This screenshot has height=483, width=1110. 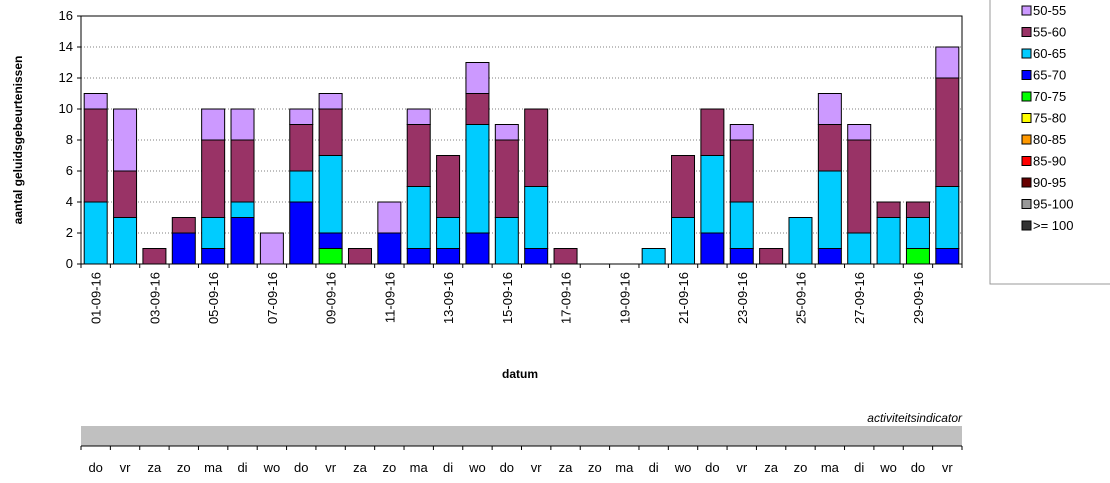 What do you see at coordinates (331, 298) in the screenshot?
I see `x-tick-label: 09-09-16` at bounding box center [331, 298].